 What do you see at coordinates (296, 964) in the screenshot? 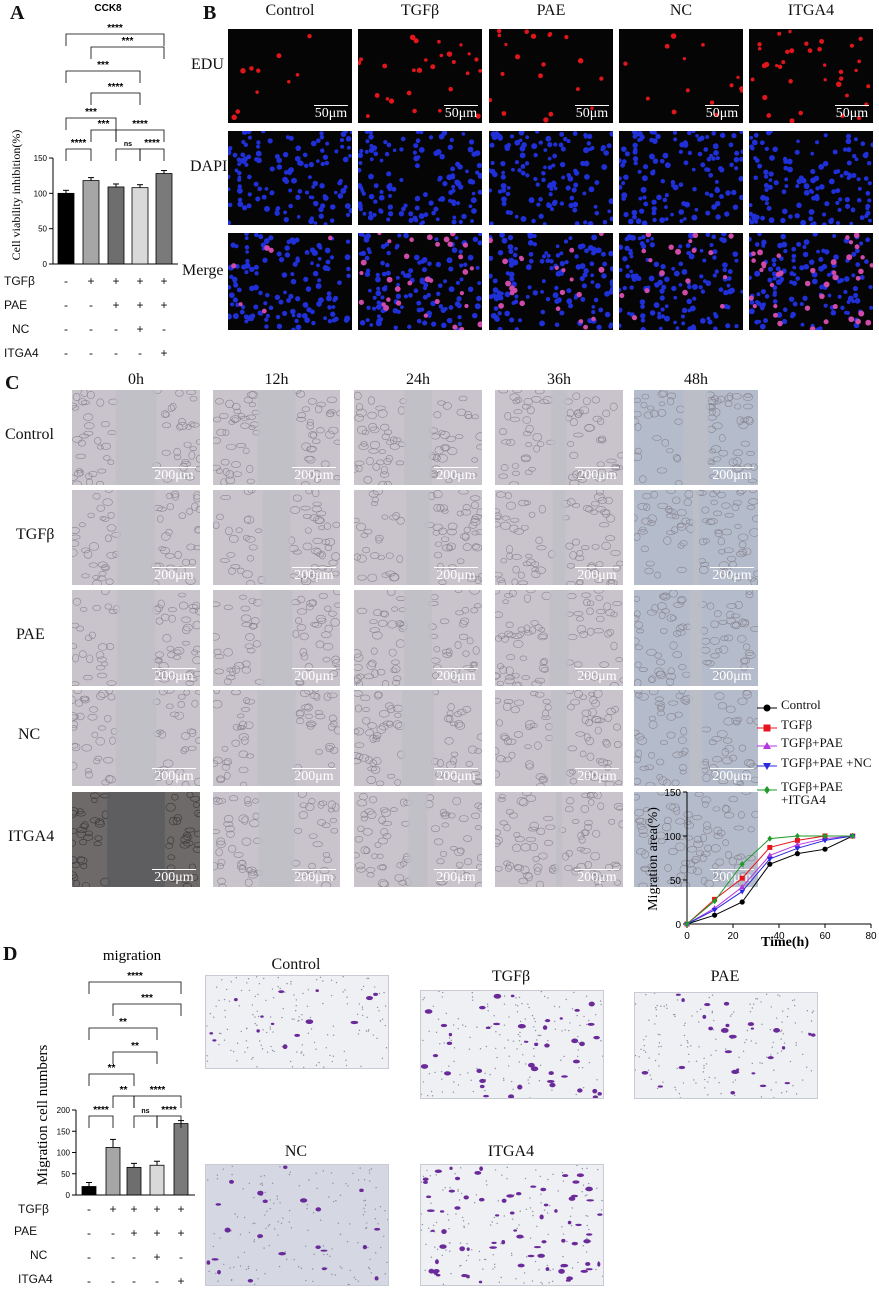
I see `image-label: Control` at bounding box center [296, 964].